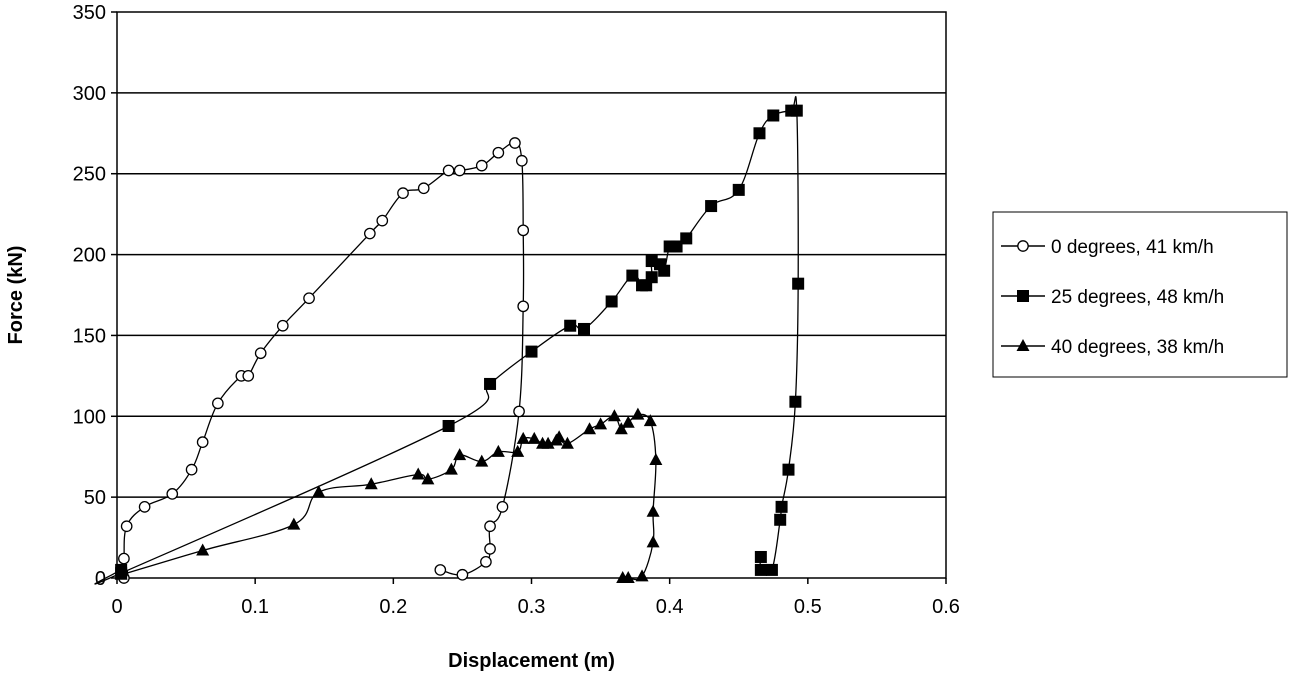 Image resolution: width=1294 pixels, height=674 pixels. I want to click on y-axis-title: Force (kN), so click(16, 295).